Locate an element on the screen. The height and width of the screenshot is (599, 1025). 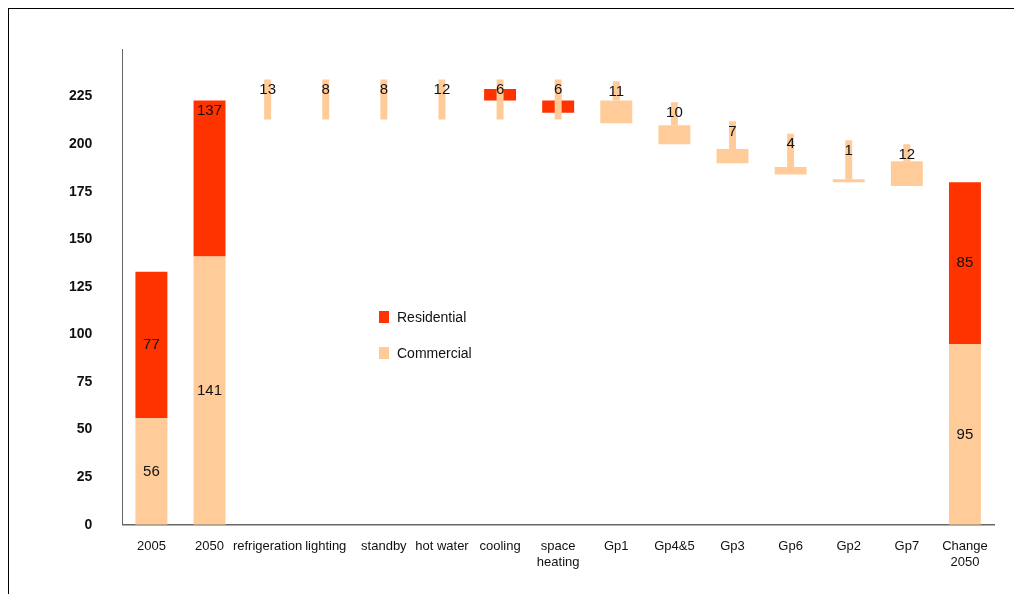
y-tick-label: 175 is located at coordinates (81, 190).